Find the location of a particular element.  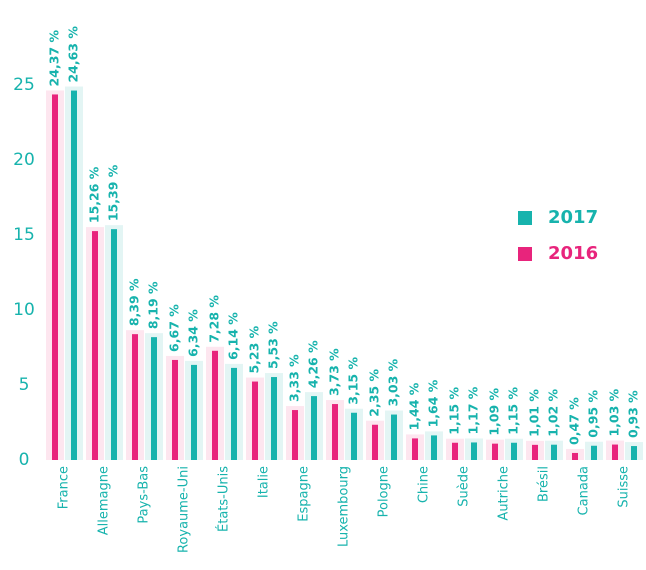

value-label: 6,67 % is located at coordinates (174, 328).